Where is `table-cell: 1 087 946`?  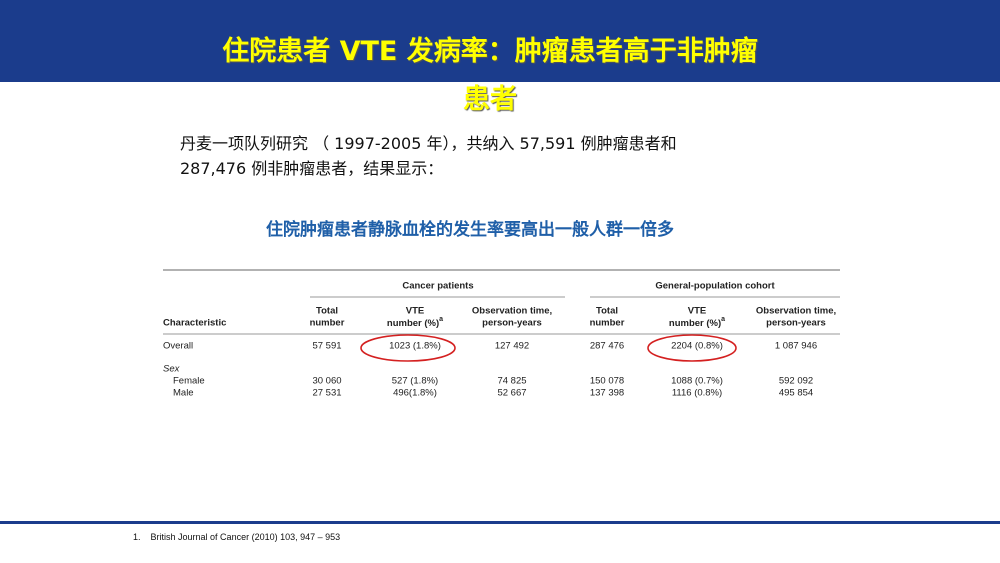
table-cell: 1 087 946 is located at coordinates (796, 346).